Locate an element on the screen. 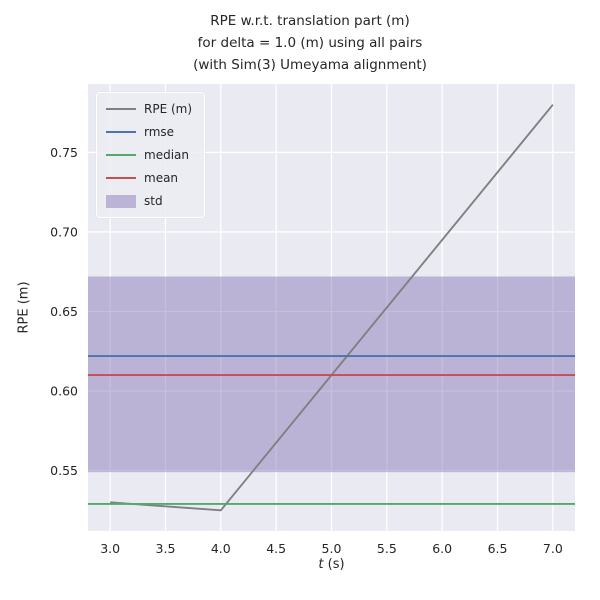  y-tick-label: 0.75 is located at coordinates (64, 152).